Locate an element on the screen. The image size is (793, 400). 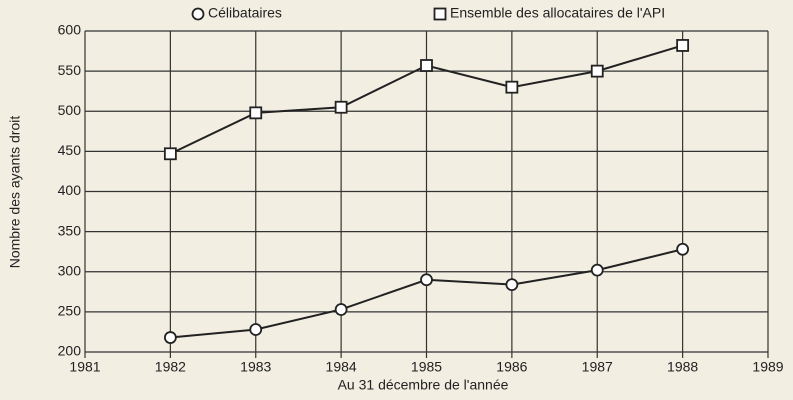
x-tick-label: 1986 is located at coordinates (511, 367).